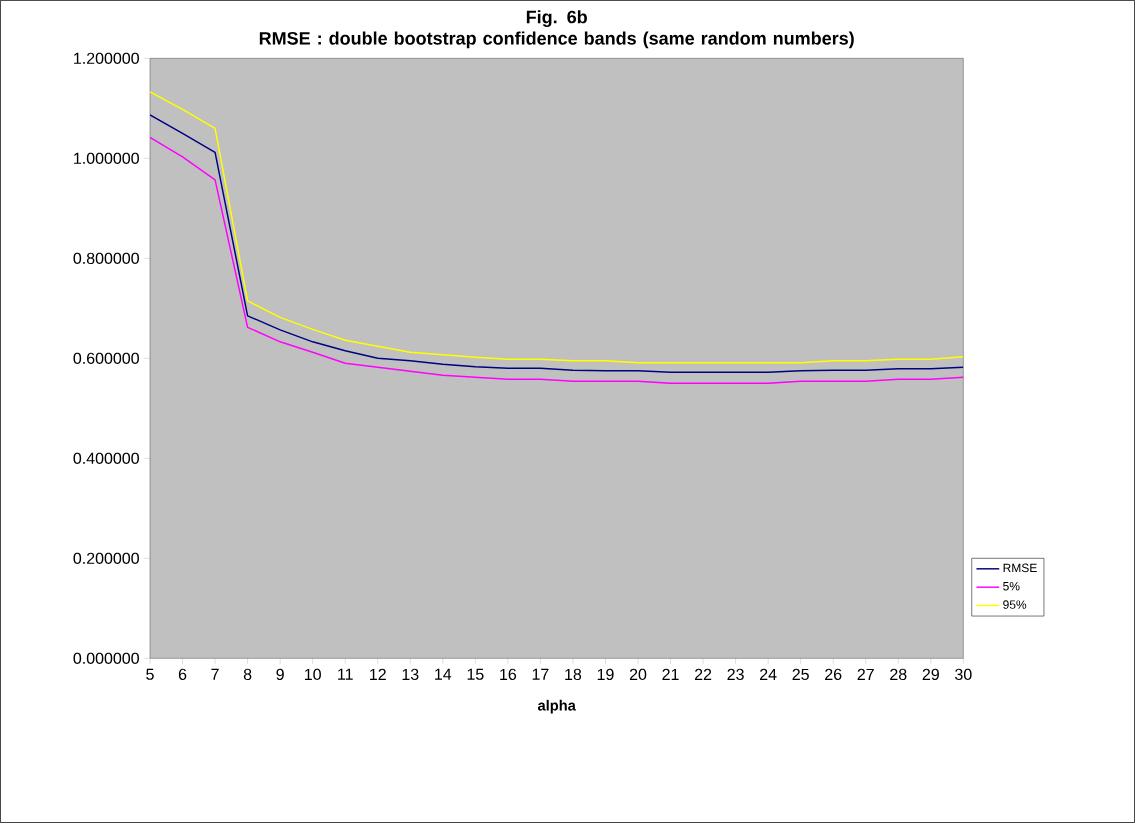 Image resolution: width=1135 pixels, height=823 pixels. What do you see at coordinates (443, 674) in the screenshot?
I see `x-tick-label: 14` at bounding box center [443, 674].